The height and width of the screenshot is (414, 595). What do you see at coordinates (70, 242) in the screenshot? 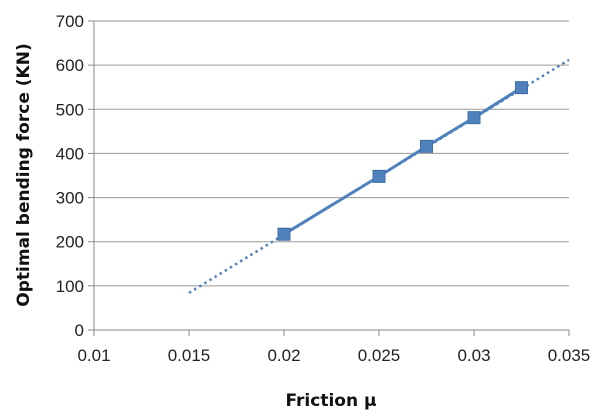
I see `y-tick-label: 200` at bounding box center [70, 242].